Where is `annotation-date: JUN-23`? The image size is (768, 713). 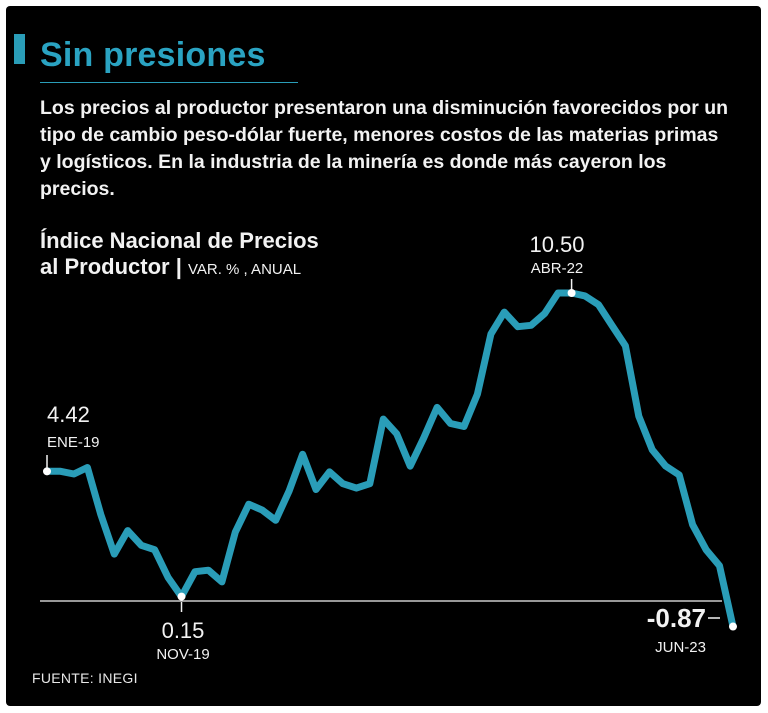 annotation-date: JUN-23 is located at coordinates (680, 647).